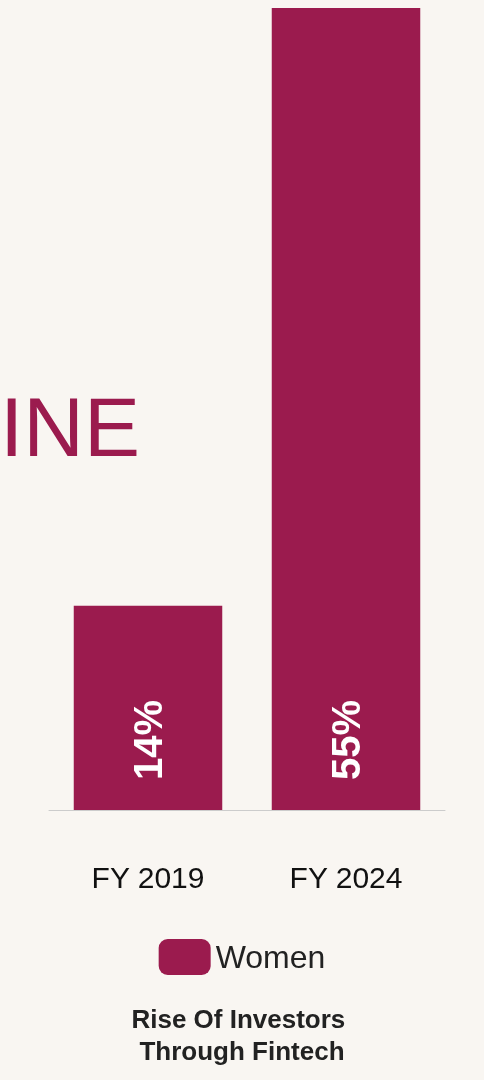 The width and height of the screenshot is (484, 1080). What do you see at coordinates (346, 877) in the screenshot?
I see `x-tick-label: FY 2024` at bounding box center [346, 877].